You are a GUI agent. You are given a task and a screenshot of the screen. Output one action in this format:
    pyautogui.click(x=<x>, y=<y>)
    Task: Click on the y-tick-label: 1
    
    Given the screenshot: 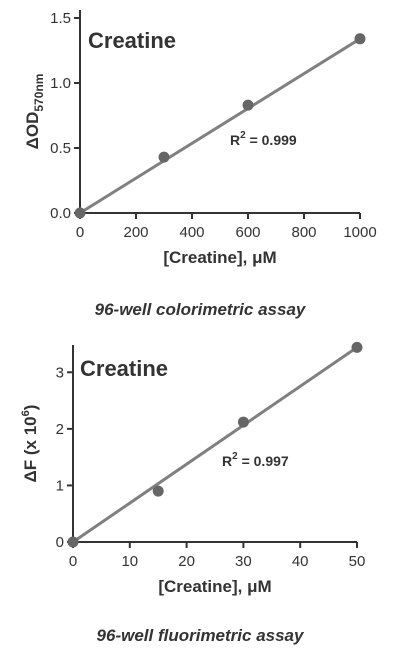 What is the action you would take?
    pyautogui.click(x=60, y=485)
    